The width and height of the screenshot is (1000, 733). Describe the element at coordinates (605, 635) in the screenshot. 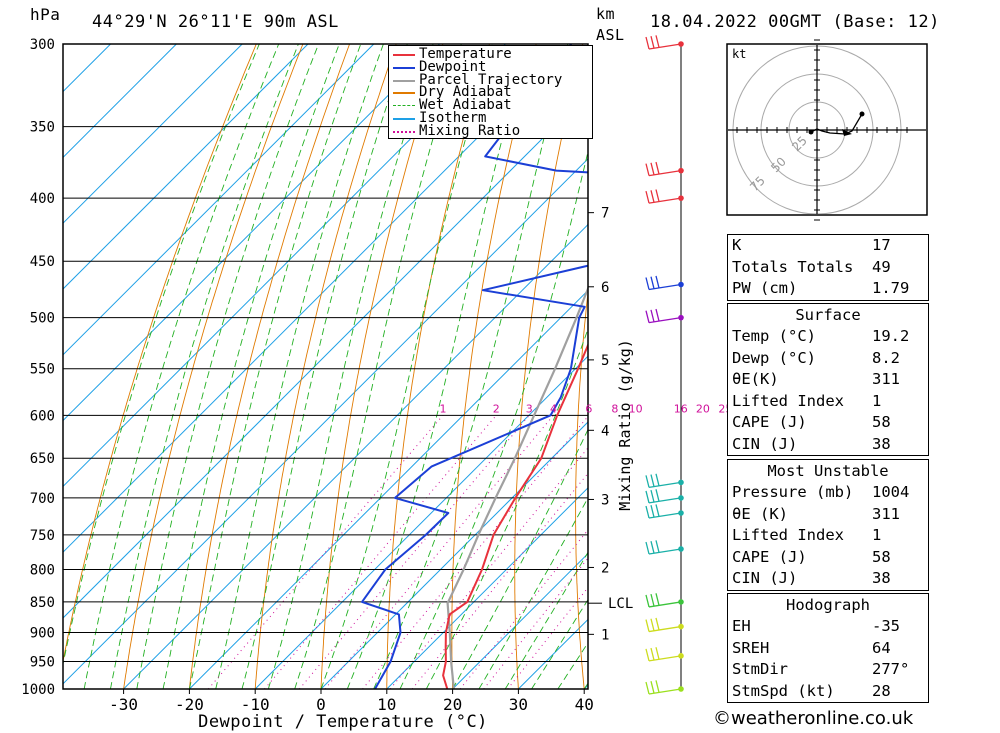

I see `height-tick-label: 1` at that location.